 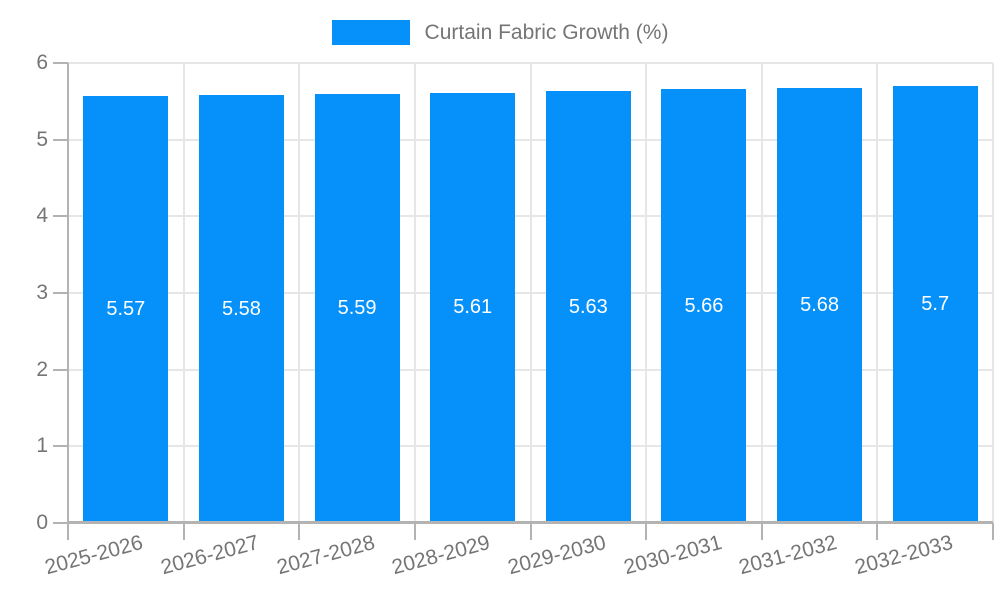 I want to click on bar-value-label: 5.68, so click(x=820, y=304).